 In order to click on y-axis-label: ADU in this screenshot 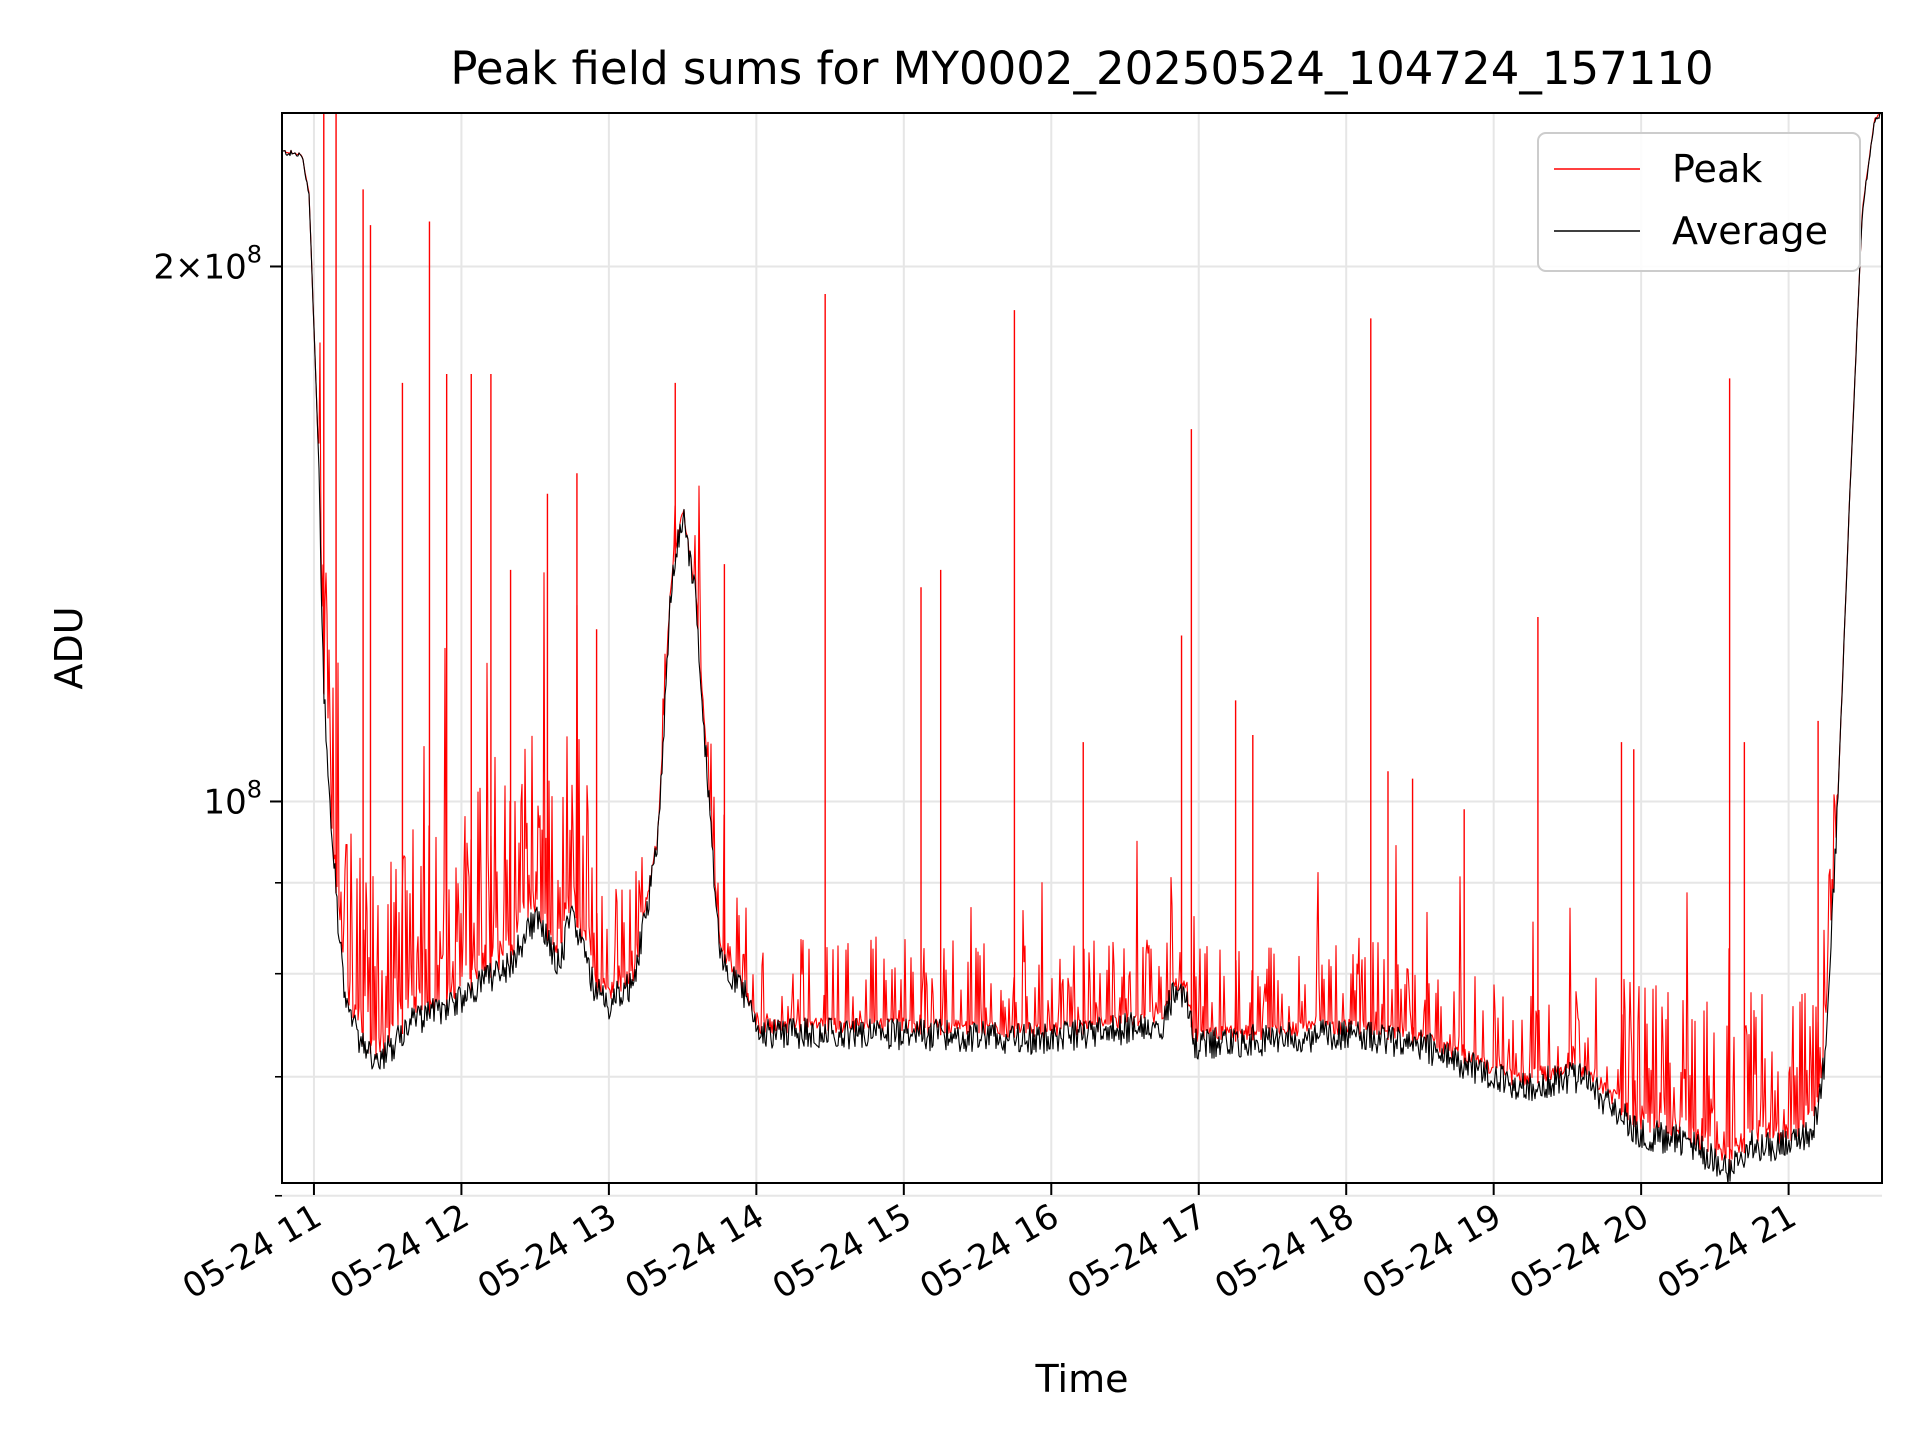, I will do `click(69, 647)`.